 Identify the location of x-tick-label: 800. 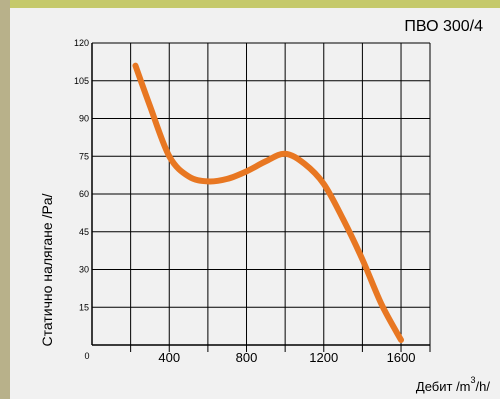
(247, 357).